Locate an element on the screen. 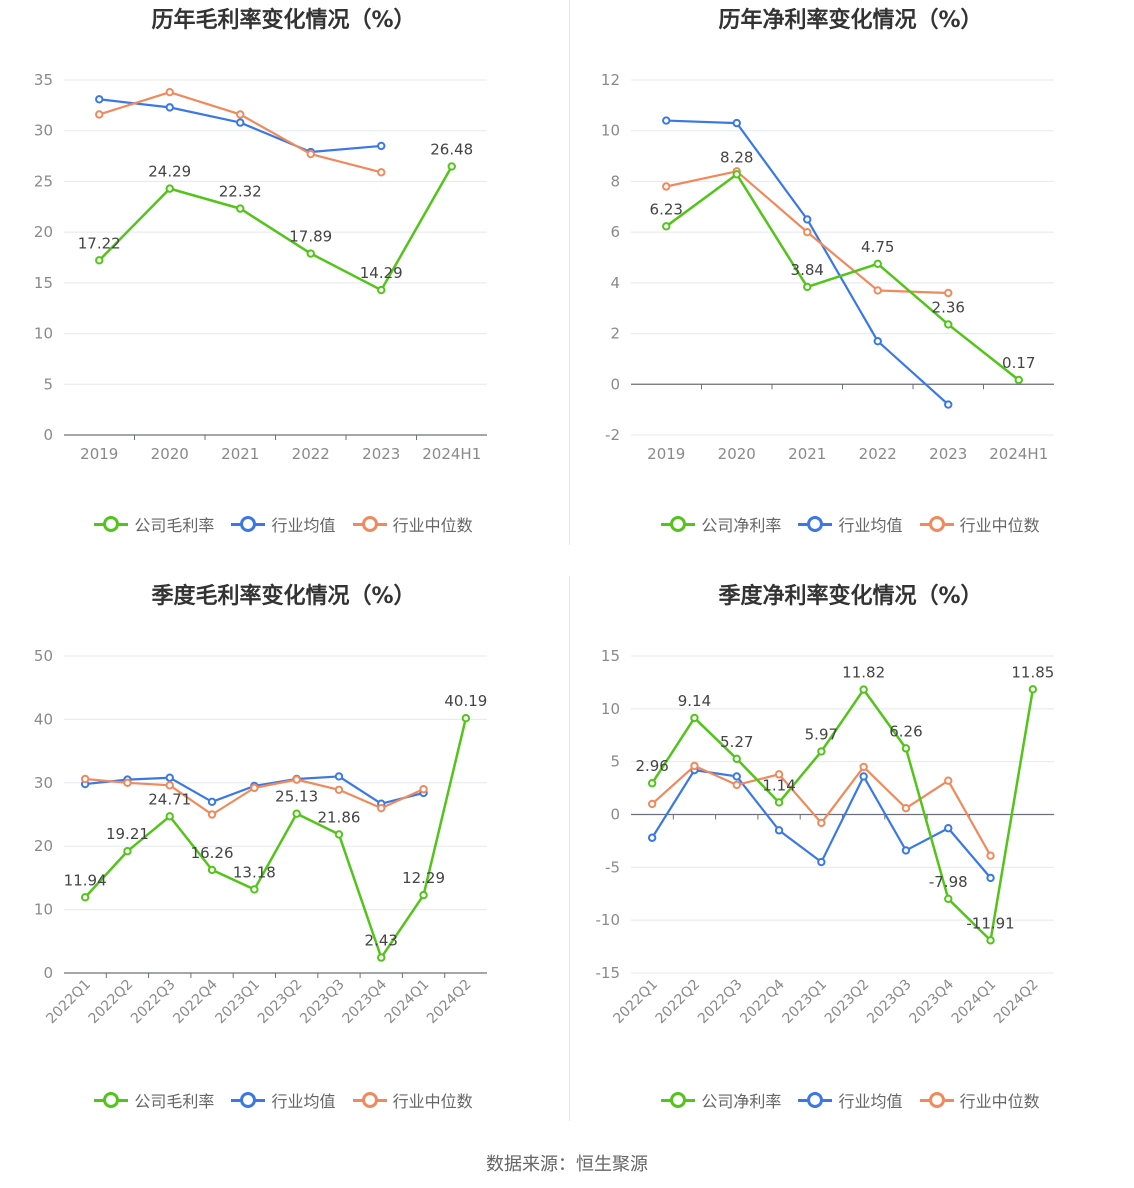  data-label: 6.23 is located at coordinates (666, 209).